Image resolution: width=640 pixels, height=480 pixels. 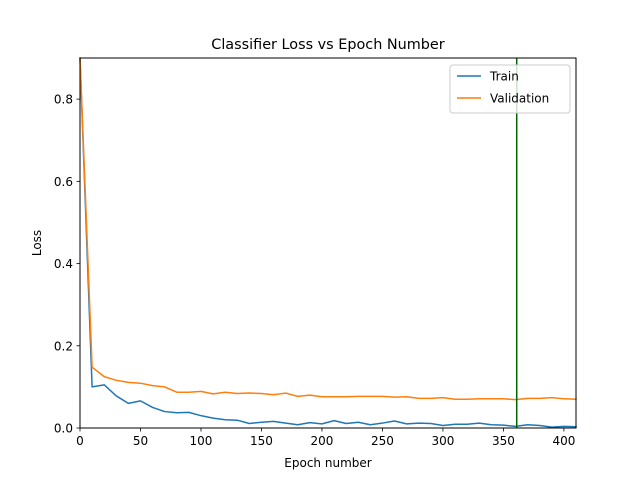 I want to click on legend: Train Validation, so click(x=510, y=89).